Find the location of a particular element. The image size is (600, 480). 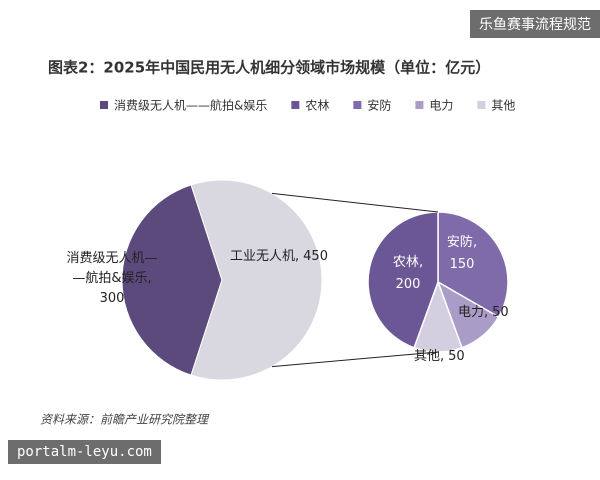

data-label: 工业无人机, 450 is located at coordinates (279, 256).